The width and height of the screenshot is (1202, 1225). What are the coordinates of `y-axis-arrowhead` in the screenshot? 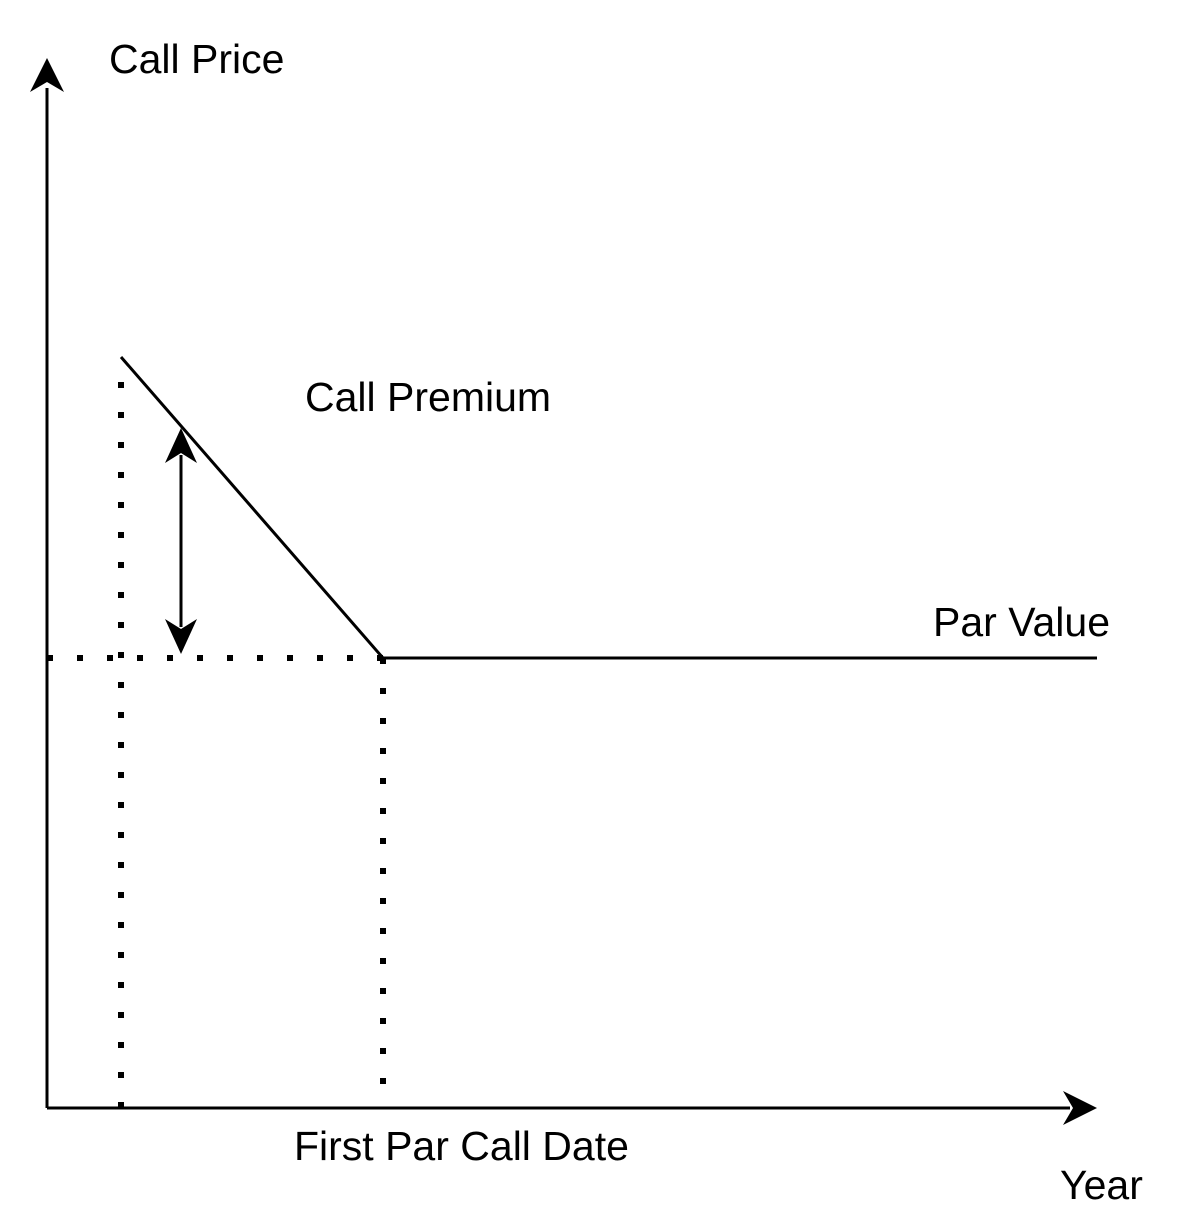 It's located at (47, 75).